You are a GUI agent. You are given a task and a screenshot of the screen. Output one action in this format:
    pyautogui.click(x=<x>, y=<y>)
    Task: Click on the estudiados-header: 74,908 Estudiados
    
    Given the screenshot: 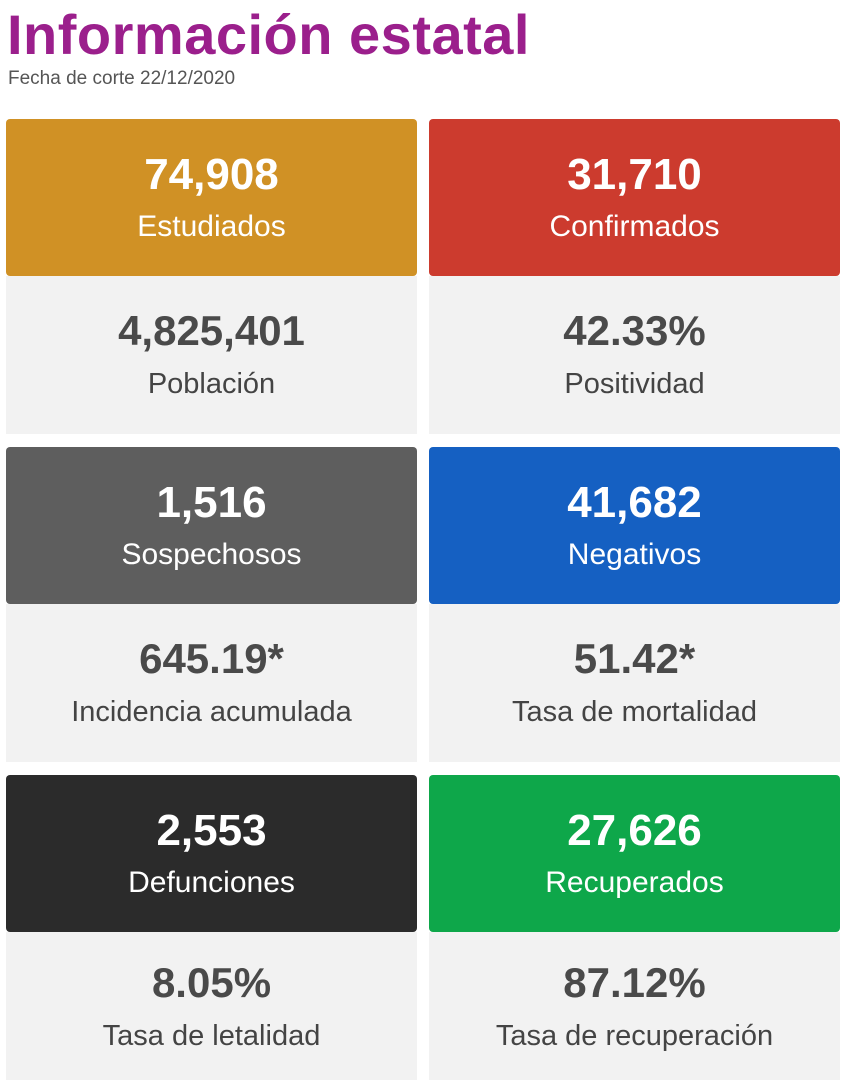 What is the action you would take?
    pyautogui.click(x=211, y=197)
    